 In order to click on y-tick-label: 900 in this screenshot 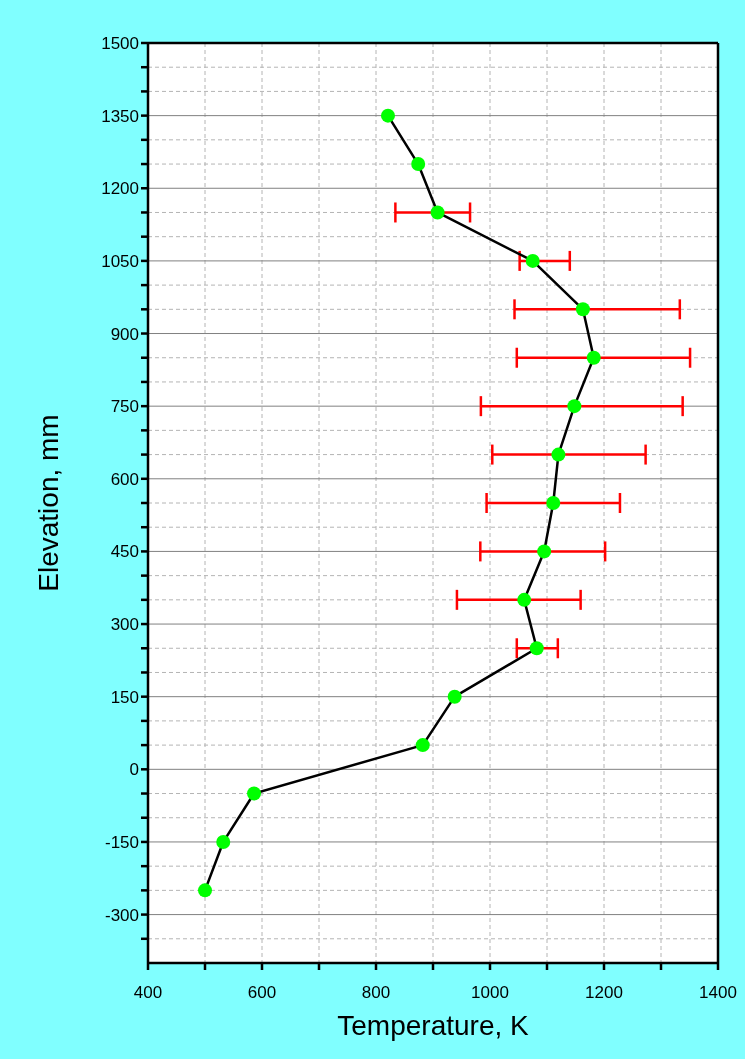, I will do `click(124, 334)`.